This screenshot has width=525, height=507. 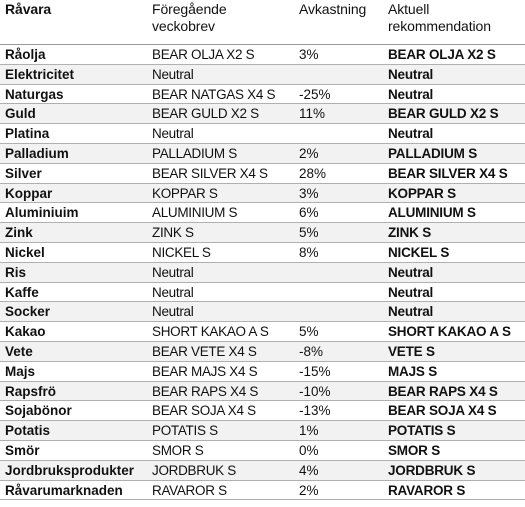 What do you see at coordinates (185, 431) in the screenshot?
I see `cell-foregaende-veckobrev: POTATIS S` at bounding box center [185, 431].